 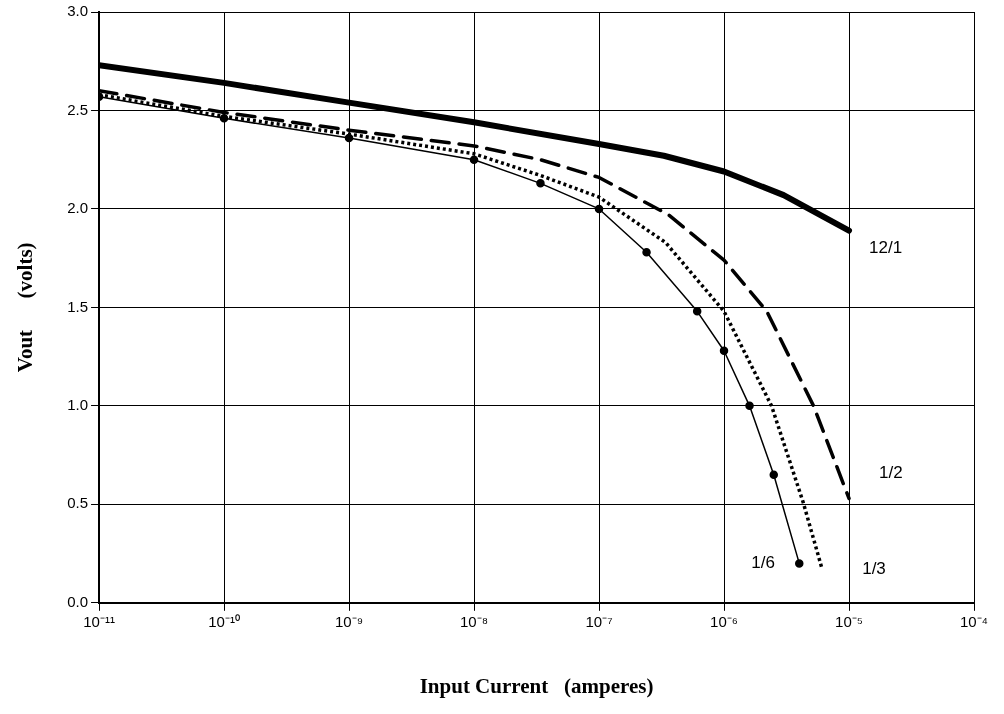 I want to click on x-tick-label: 10⁻⁹, so click(x=349, y=621).